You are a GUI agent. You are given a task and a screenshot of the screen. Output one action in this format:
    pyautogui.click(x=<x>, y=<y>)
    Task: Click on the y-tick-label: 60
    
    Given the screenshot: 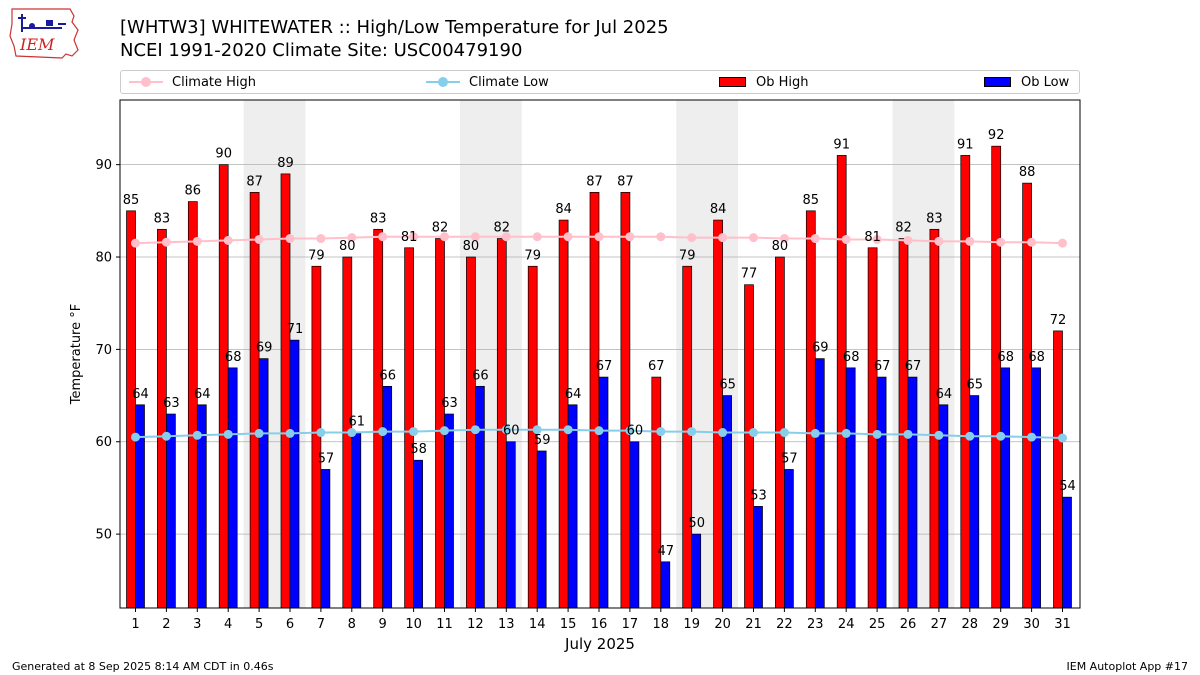 What is the action you would take?
    pyautogui.click(x=103, y=442)
    